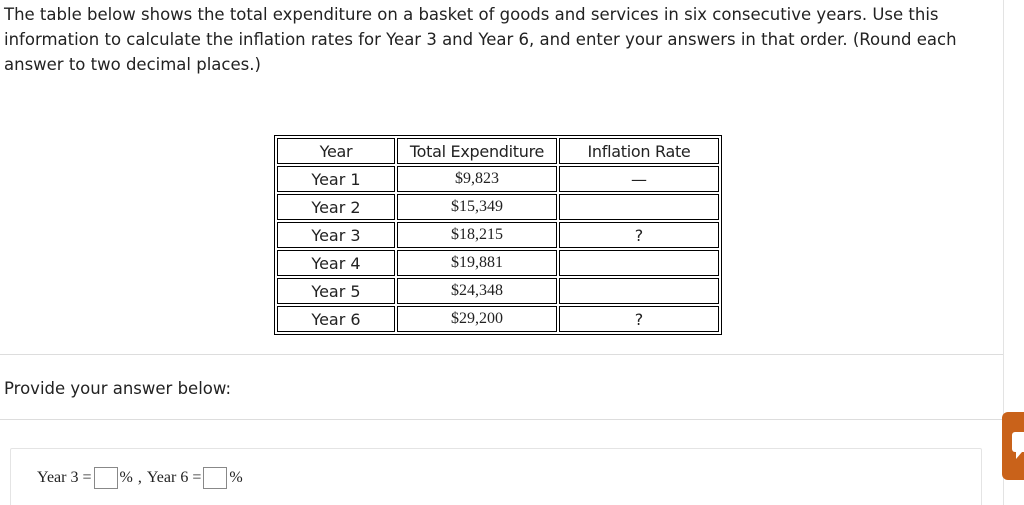 The width and height of the screenshot is (1024, 505). I want to click on cell-year: Year 4, so click(336, 263).